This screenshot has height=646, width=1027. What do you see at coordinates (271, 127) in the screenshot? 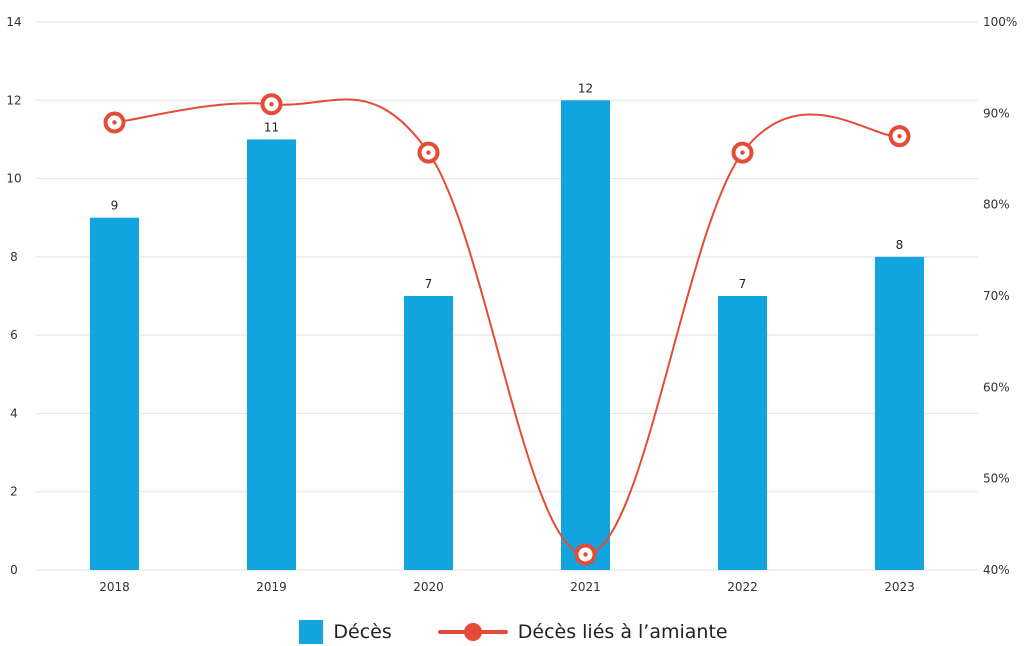
I see `bar-data-label: 11` at bounding box center [271, 127].